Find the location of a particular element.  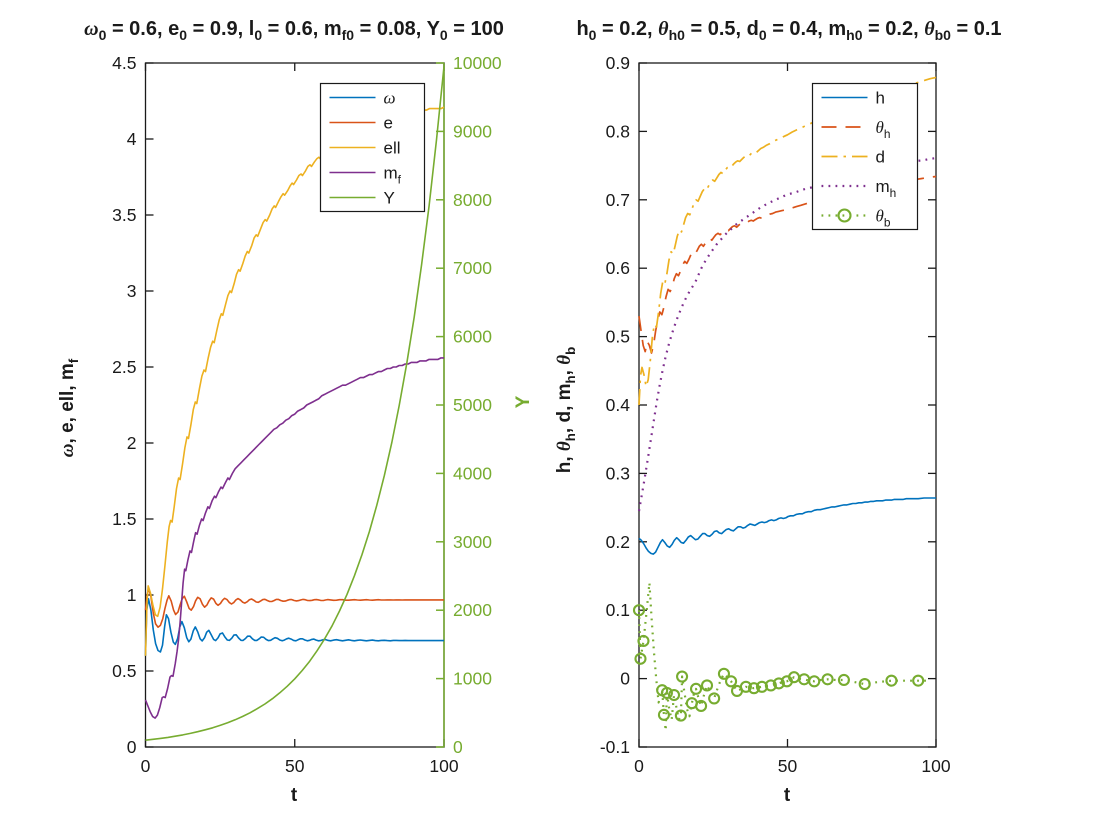

y-tick-label: 0.7 is located at coordinates (618, 200).